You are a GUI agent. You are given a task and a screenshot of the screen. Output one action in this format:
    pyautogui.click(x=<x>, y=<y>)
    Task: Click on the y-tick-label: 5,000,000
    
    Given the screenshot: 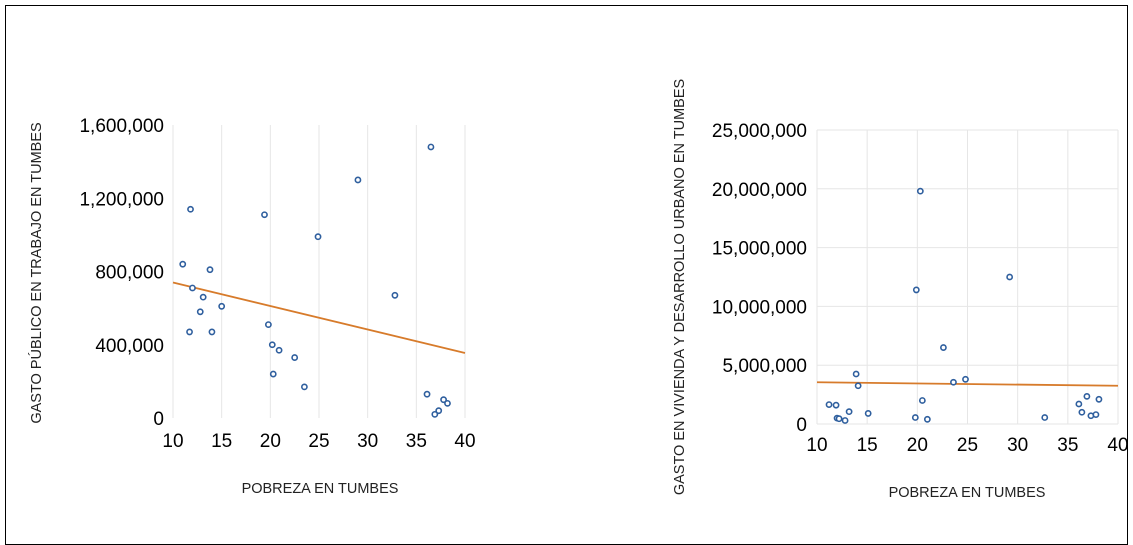 What is the action you would take?
    pyautogui.click(x=764, y=366)
    